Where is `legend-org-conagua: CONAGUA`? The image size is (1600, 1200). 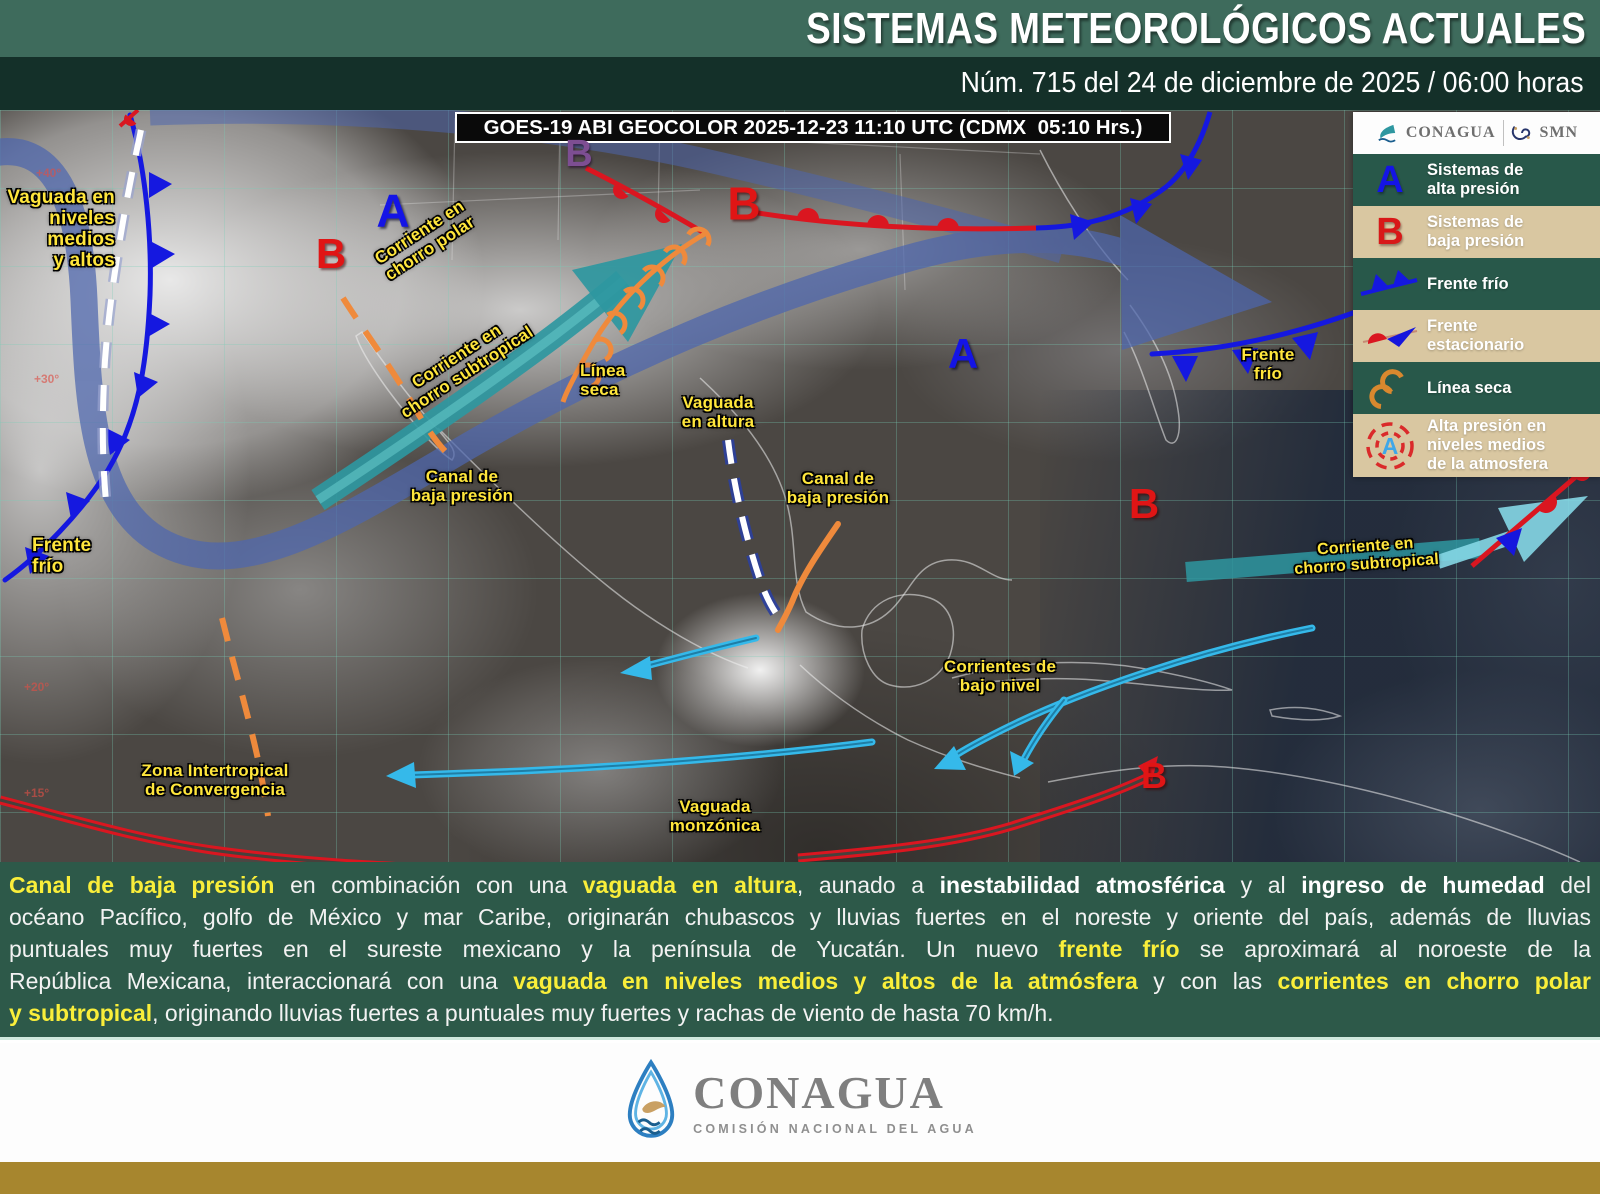 legend-org-conagua: CONAGUA is located at coordinates (1450, 132).